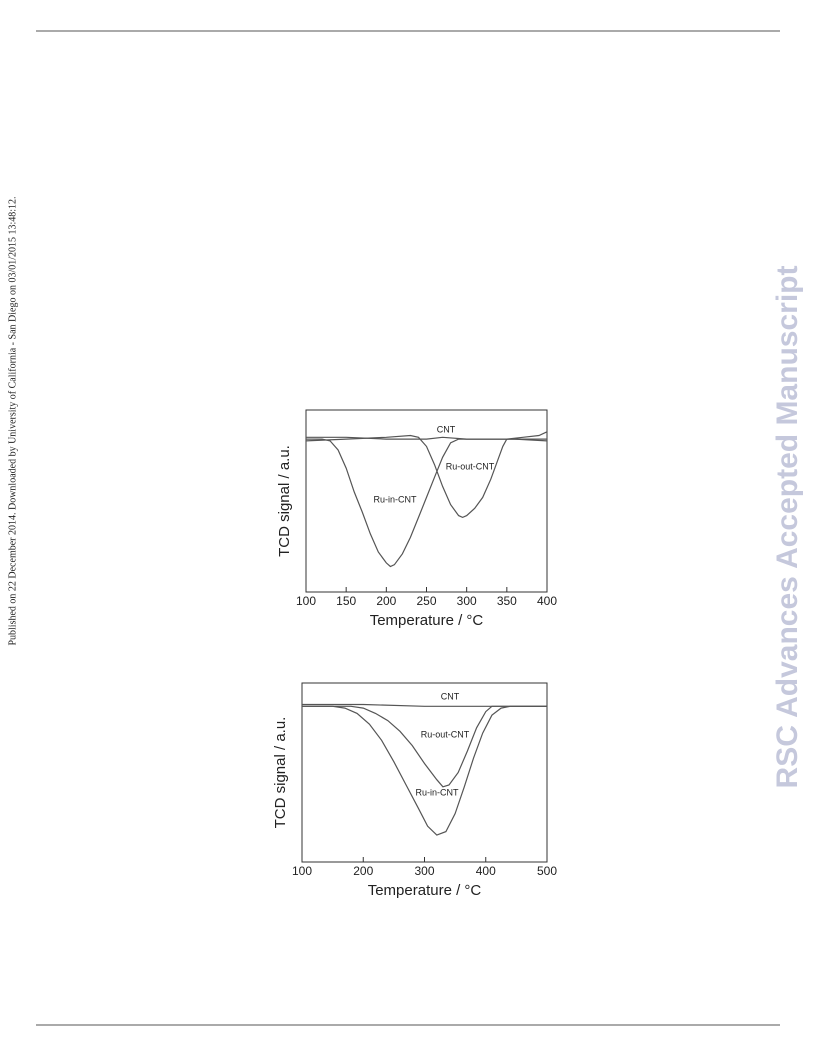  I want to click on watermark: RSC Advances Accepted Manuscript, so click(787, 527).